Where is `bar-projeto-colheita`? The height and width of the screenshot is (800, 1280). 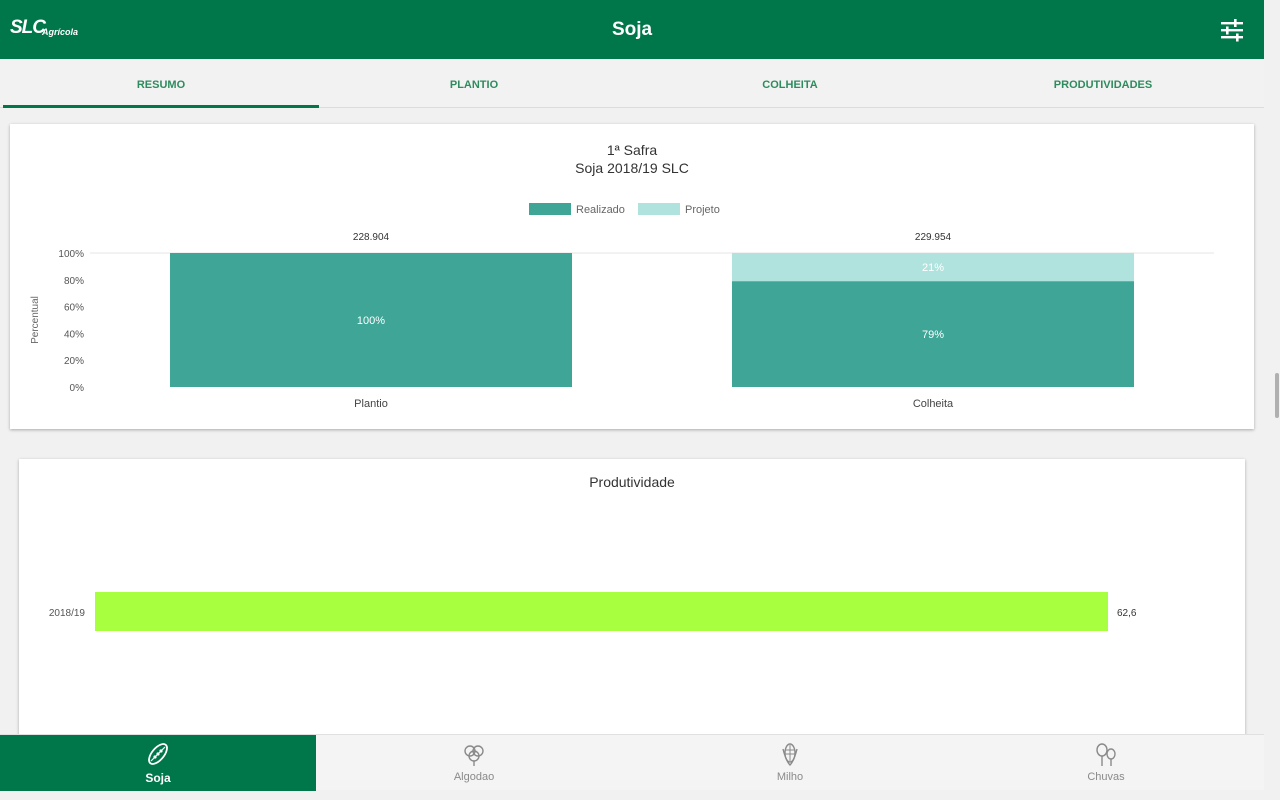
bar-projeto-colheita is located at coordinates (933, 267).